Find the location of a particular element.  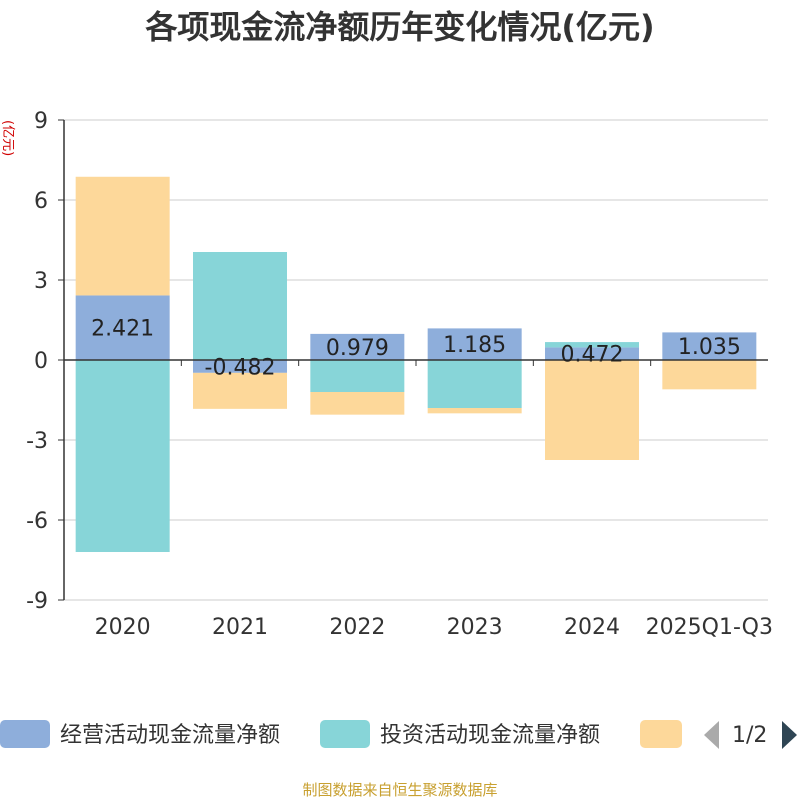

x-tick-label-2020: 2020 is located at coordinates (123, 627).